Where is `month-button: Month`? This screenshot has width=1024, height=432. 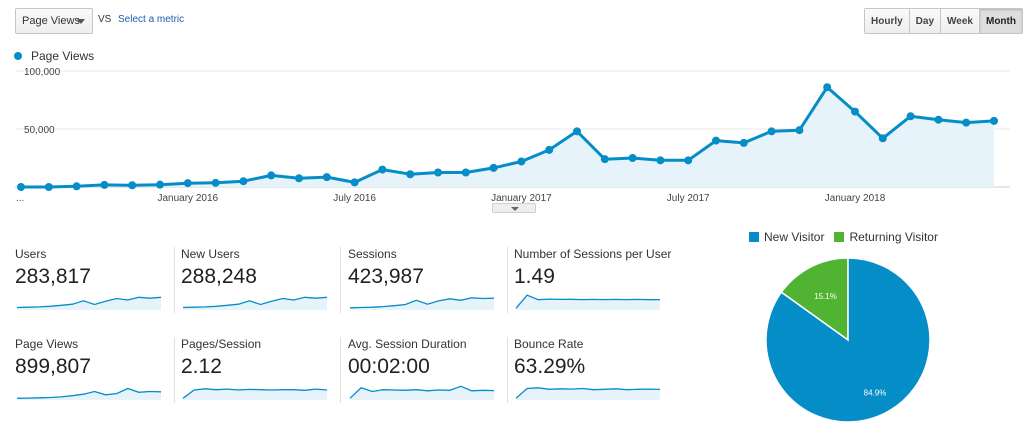
month-button: Month is located at coordinates (1000, 21).